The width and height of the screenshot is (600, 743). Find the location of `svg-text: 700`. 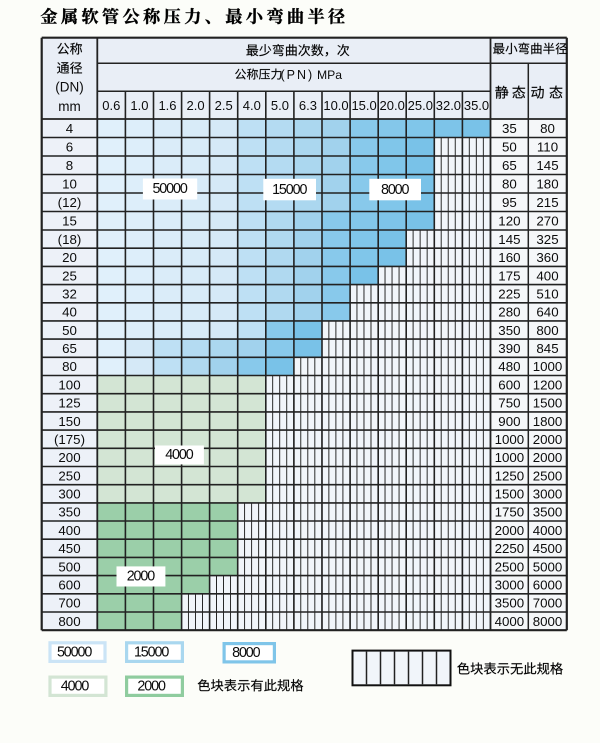

svg-text: 700 is located at coordinates (69, 603).